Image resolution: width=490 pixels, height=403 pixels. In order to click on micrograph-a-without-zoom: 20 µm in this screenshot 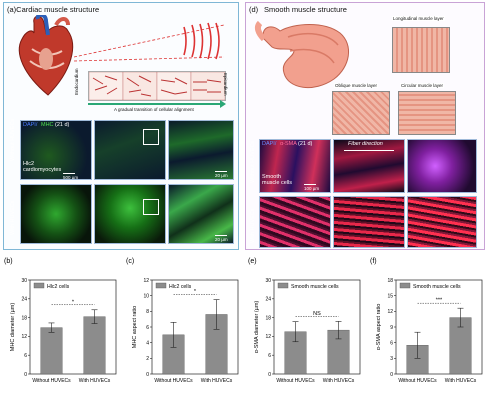, I will do `click(201, 150)`.